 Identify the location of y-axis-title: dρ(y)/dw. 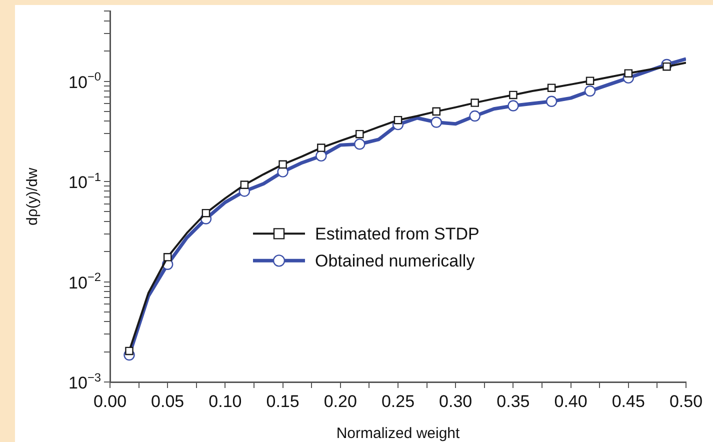
(32, 197).